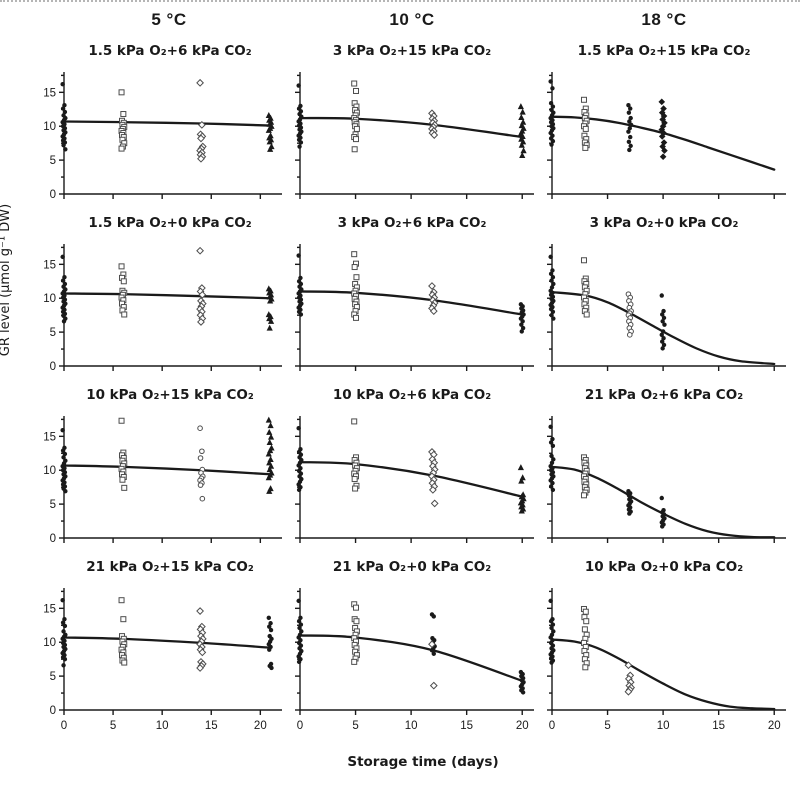  I want to click on column-title-1: 10 °C, so click(412, 19).